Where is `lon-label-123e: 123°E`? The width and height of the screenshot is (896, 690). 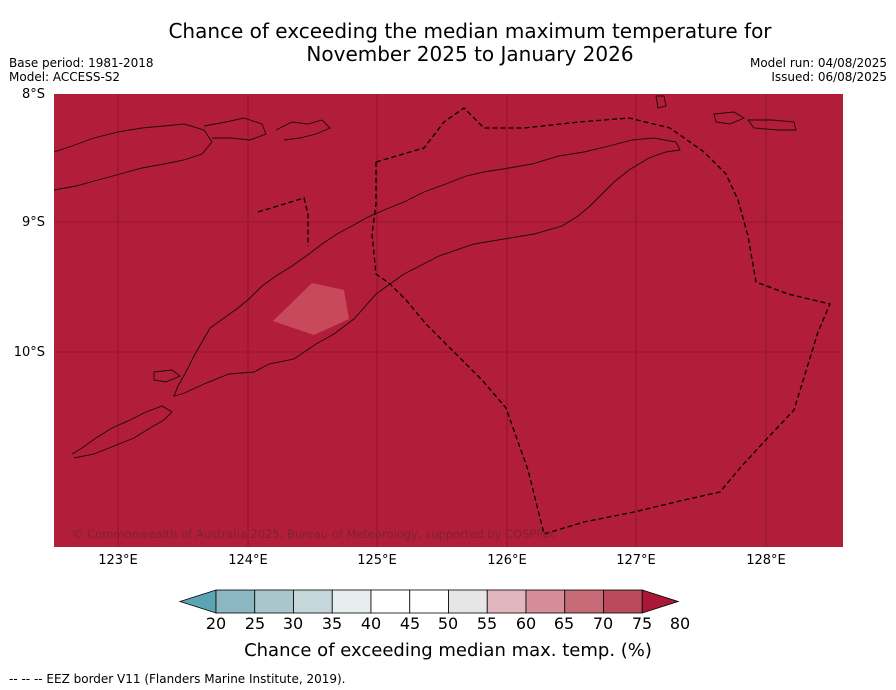 lon-label-123e: 123°E is located at coordinates (118, 560).